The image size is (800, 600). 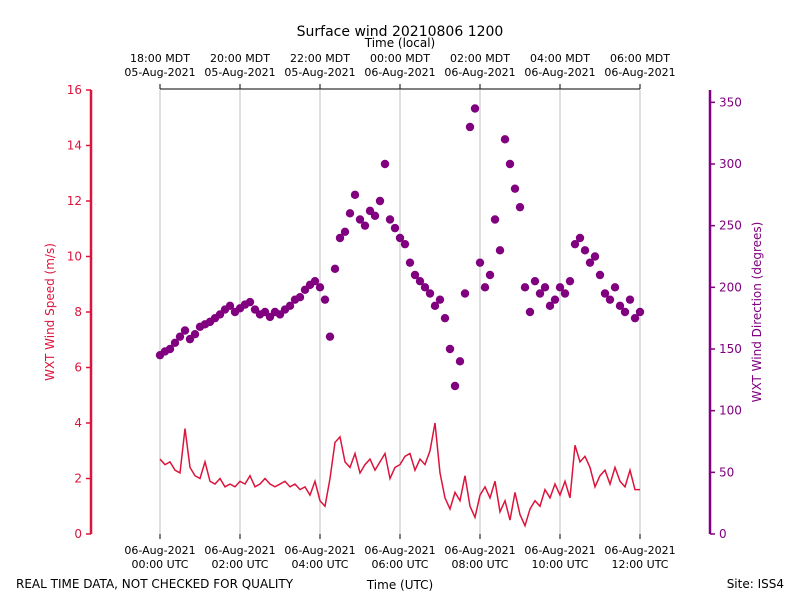 What do you see at coordinates (74, 146) in the screenshot?
I see `y-tick-label: 14` at bounding box center [74, 146].